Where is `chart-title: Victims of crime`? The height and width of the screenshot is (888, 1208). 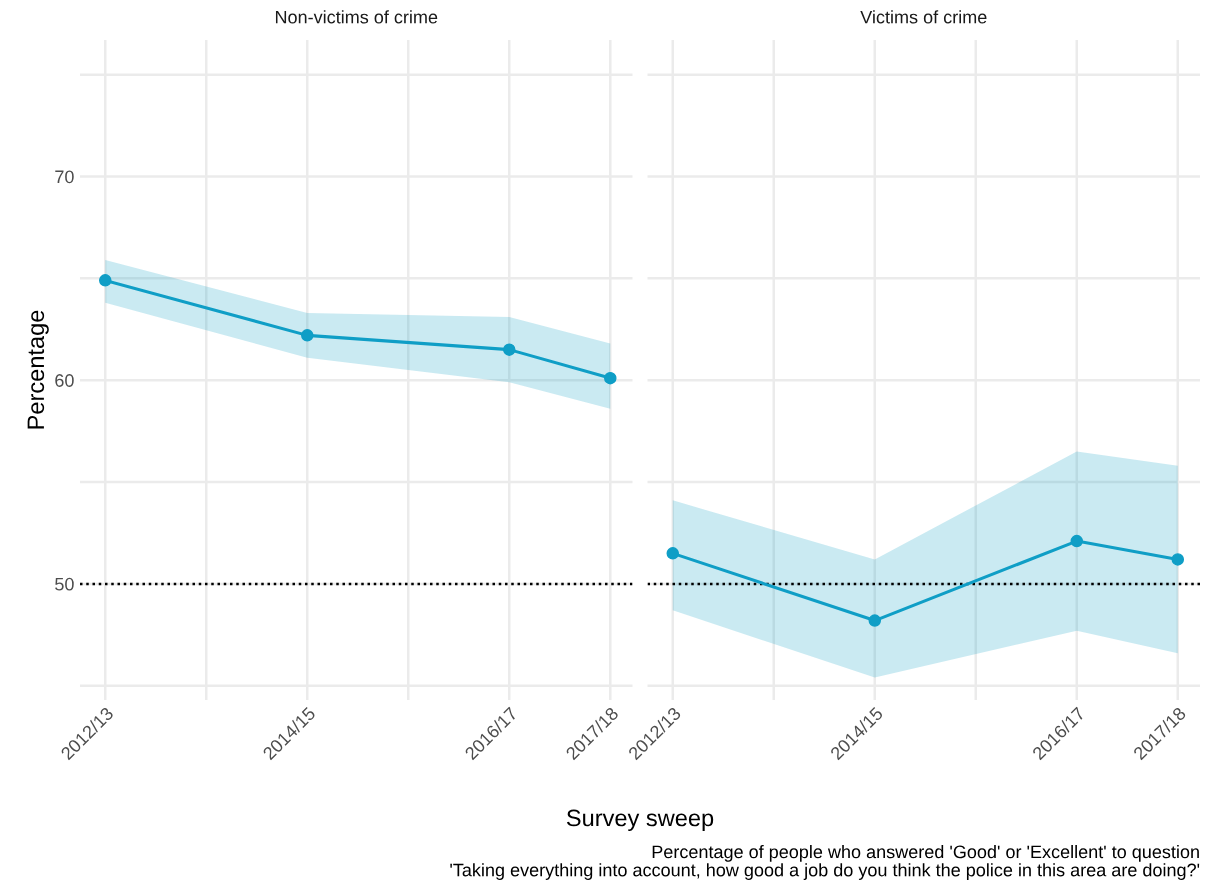
chart-title: Victims of crime is located at coordinates (923, 17).